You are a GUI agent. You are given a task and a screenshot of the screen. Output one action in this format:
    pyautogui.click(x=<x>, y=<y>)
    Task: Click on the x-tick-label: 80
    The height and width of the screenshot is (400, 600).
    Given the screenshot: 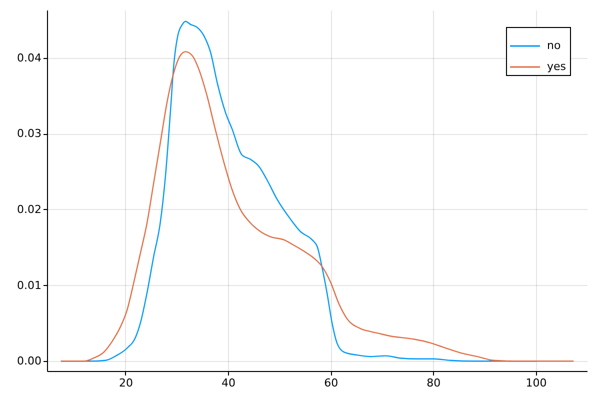 What is the action you would take?
    pyautogui.click(x=433, y=383)
    